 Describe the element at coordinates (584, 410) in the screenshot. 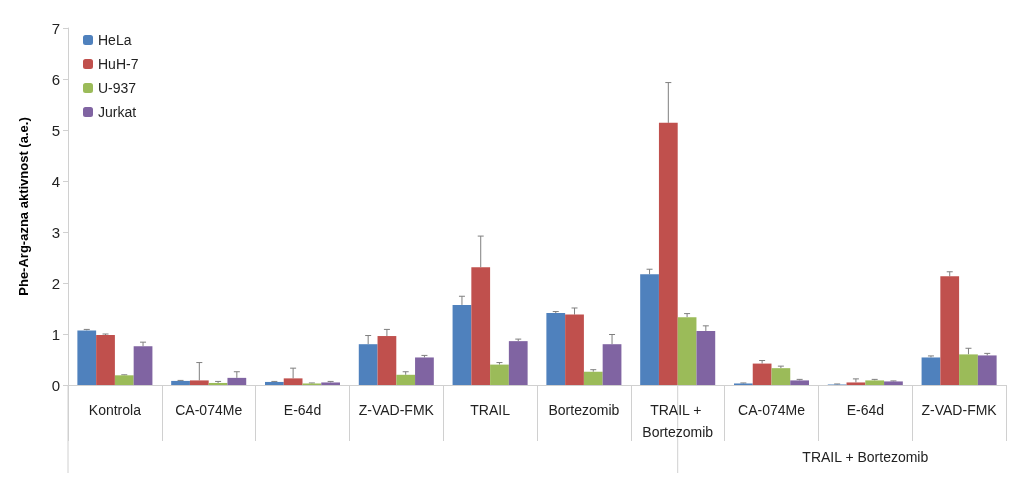

I see `x-tick-label: Bortezomib` at that location.